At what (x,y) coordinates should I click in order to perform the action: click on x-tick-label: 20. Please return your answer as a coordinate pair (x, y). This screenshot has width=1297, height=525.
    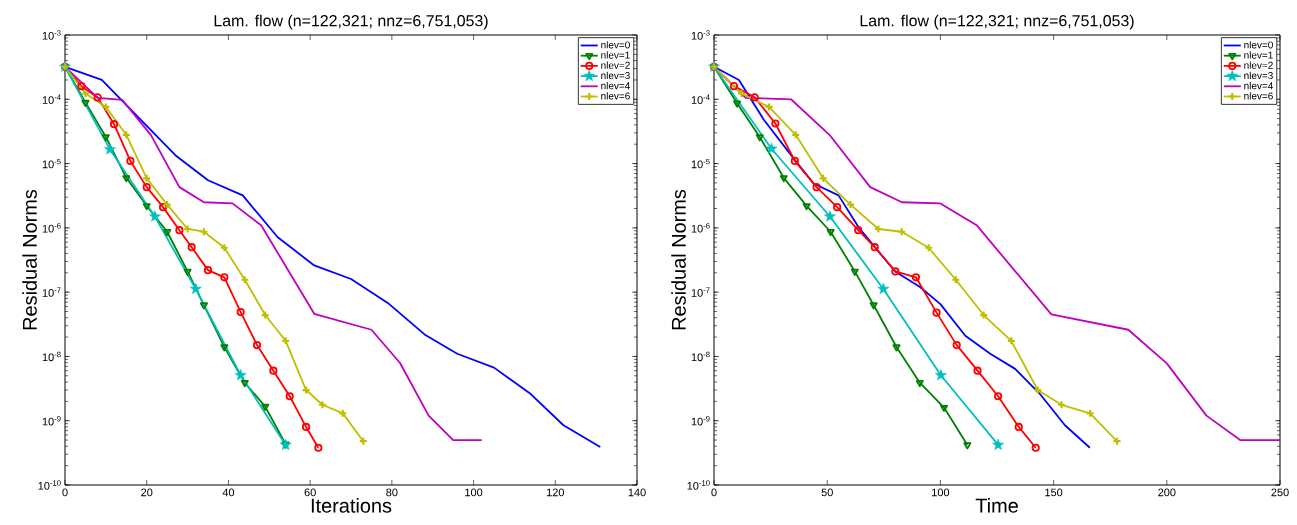
    Looking at the image, I should click on (147, 492).